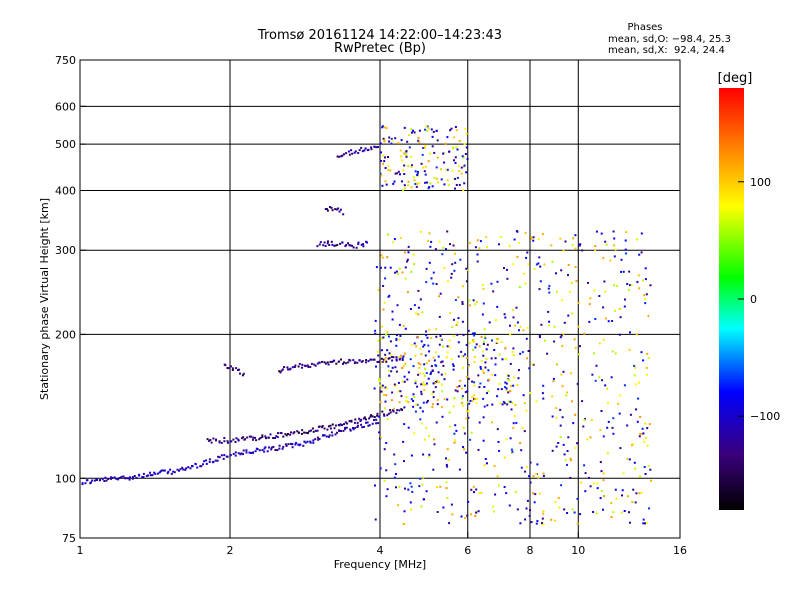 This screenshot has height=600, width=800. What do you see at coordinates (765, 416) in the screenshot?
I see `colorbar-tick-label: −100` at bounding box center [765, 416].